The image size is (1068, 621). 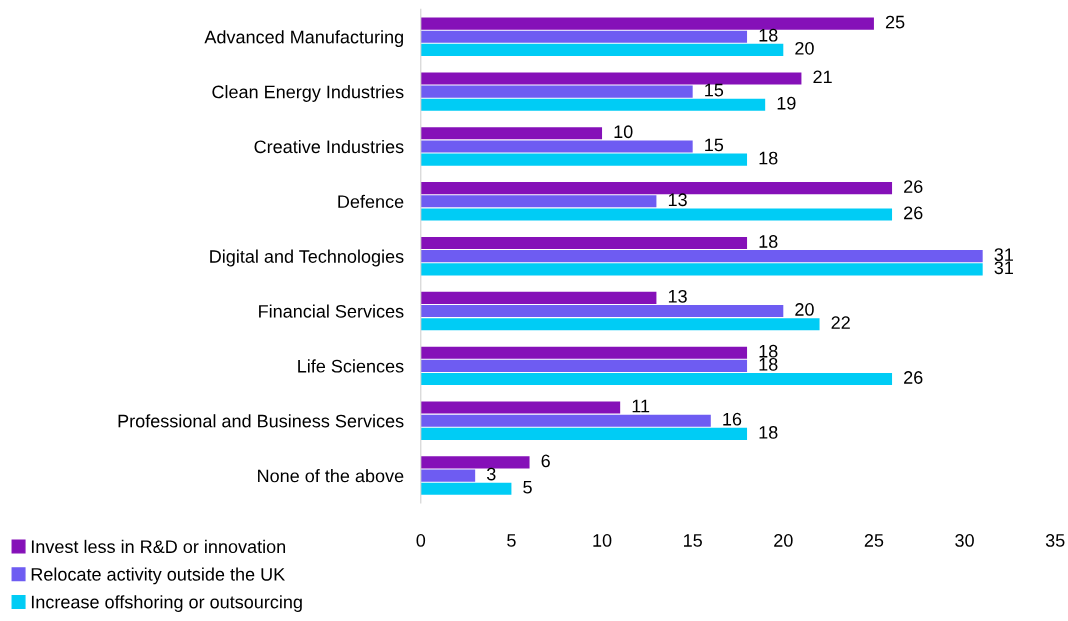 What do you see at coordinates (783, 540) in the screenshot?
I see `x-tick-label: 20` at bounding box center [783, 540].